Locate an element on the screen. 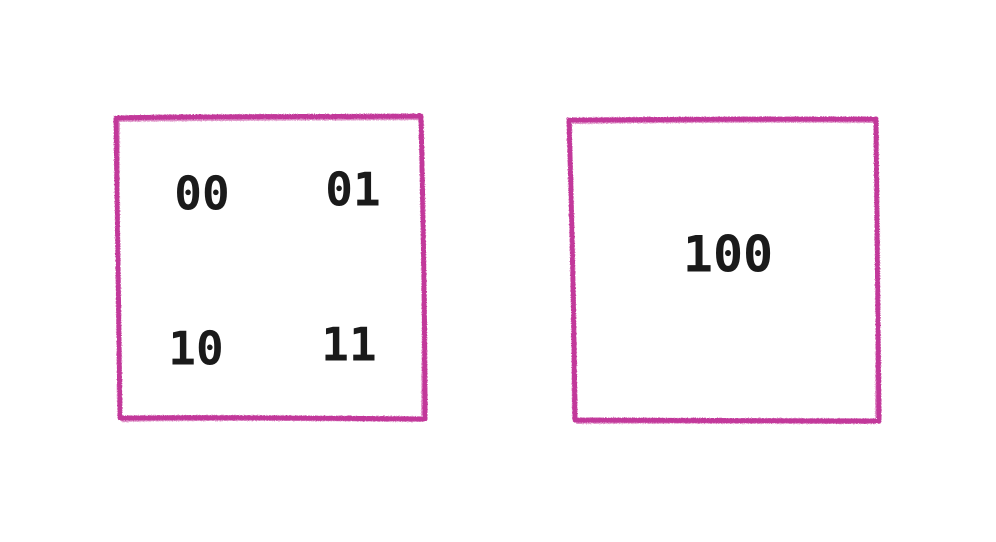 The image size is (996, 542). code-10: 10 is located at coordinates (195, 349).